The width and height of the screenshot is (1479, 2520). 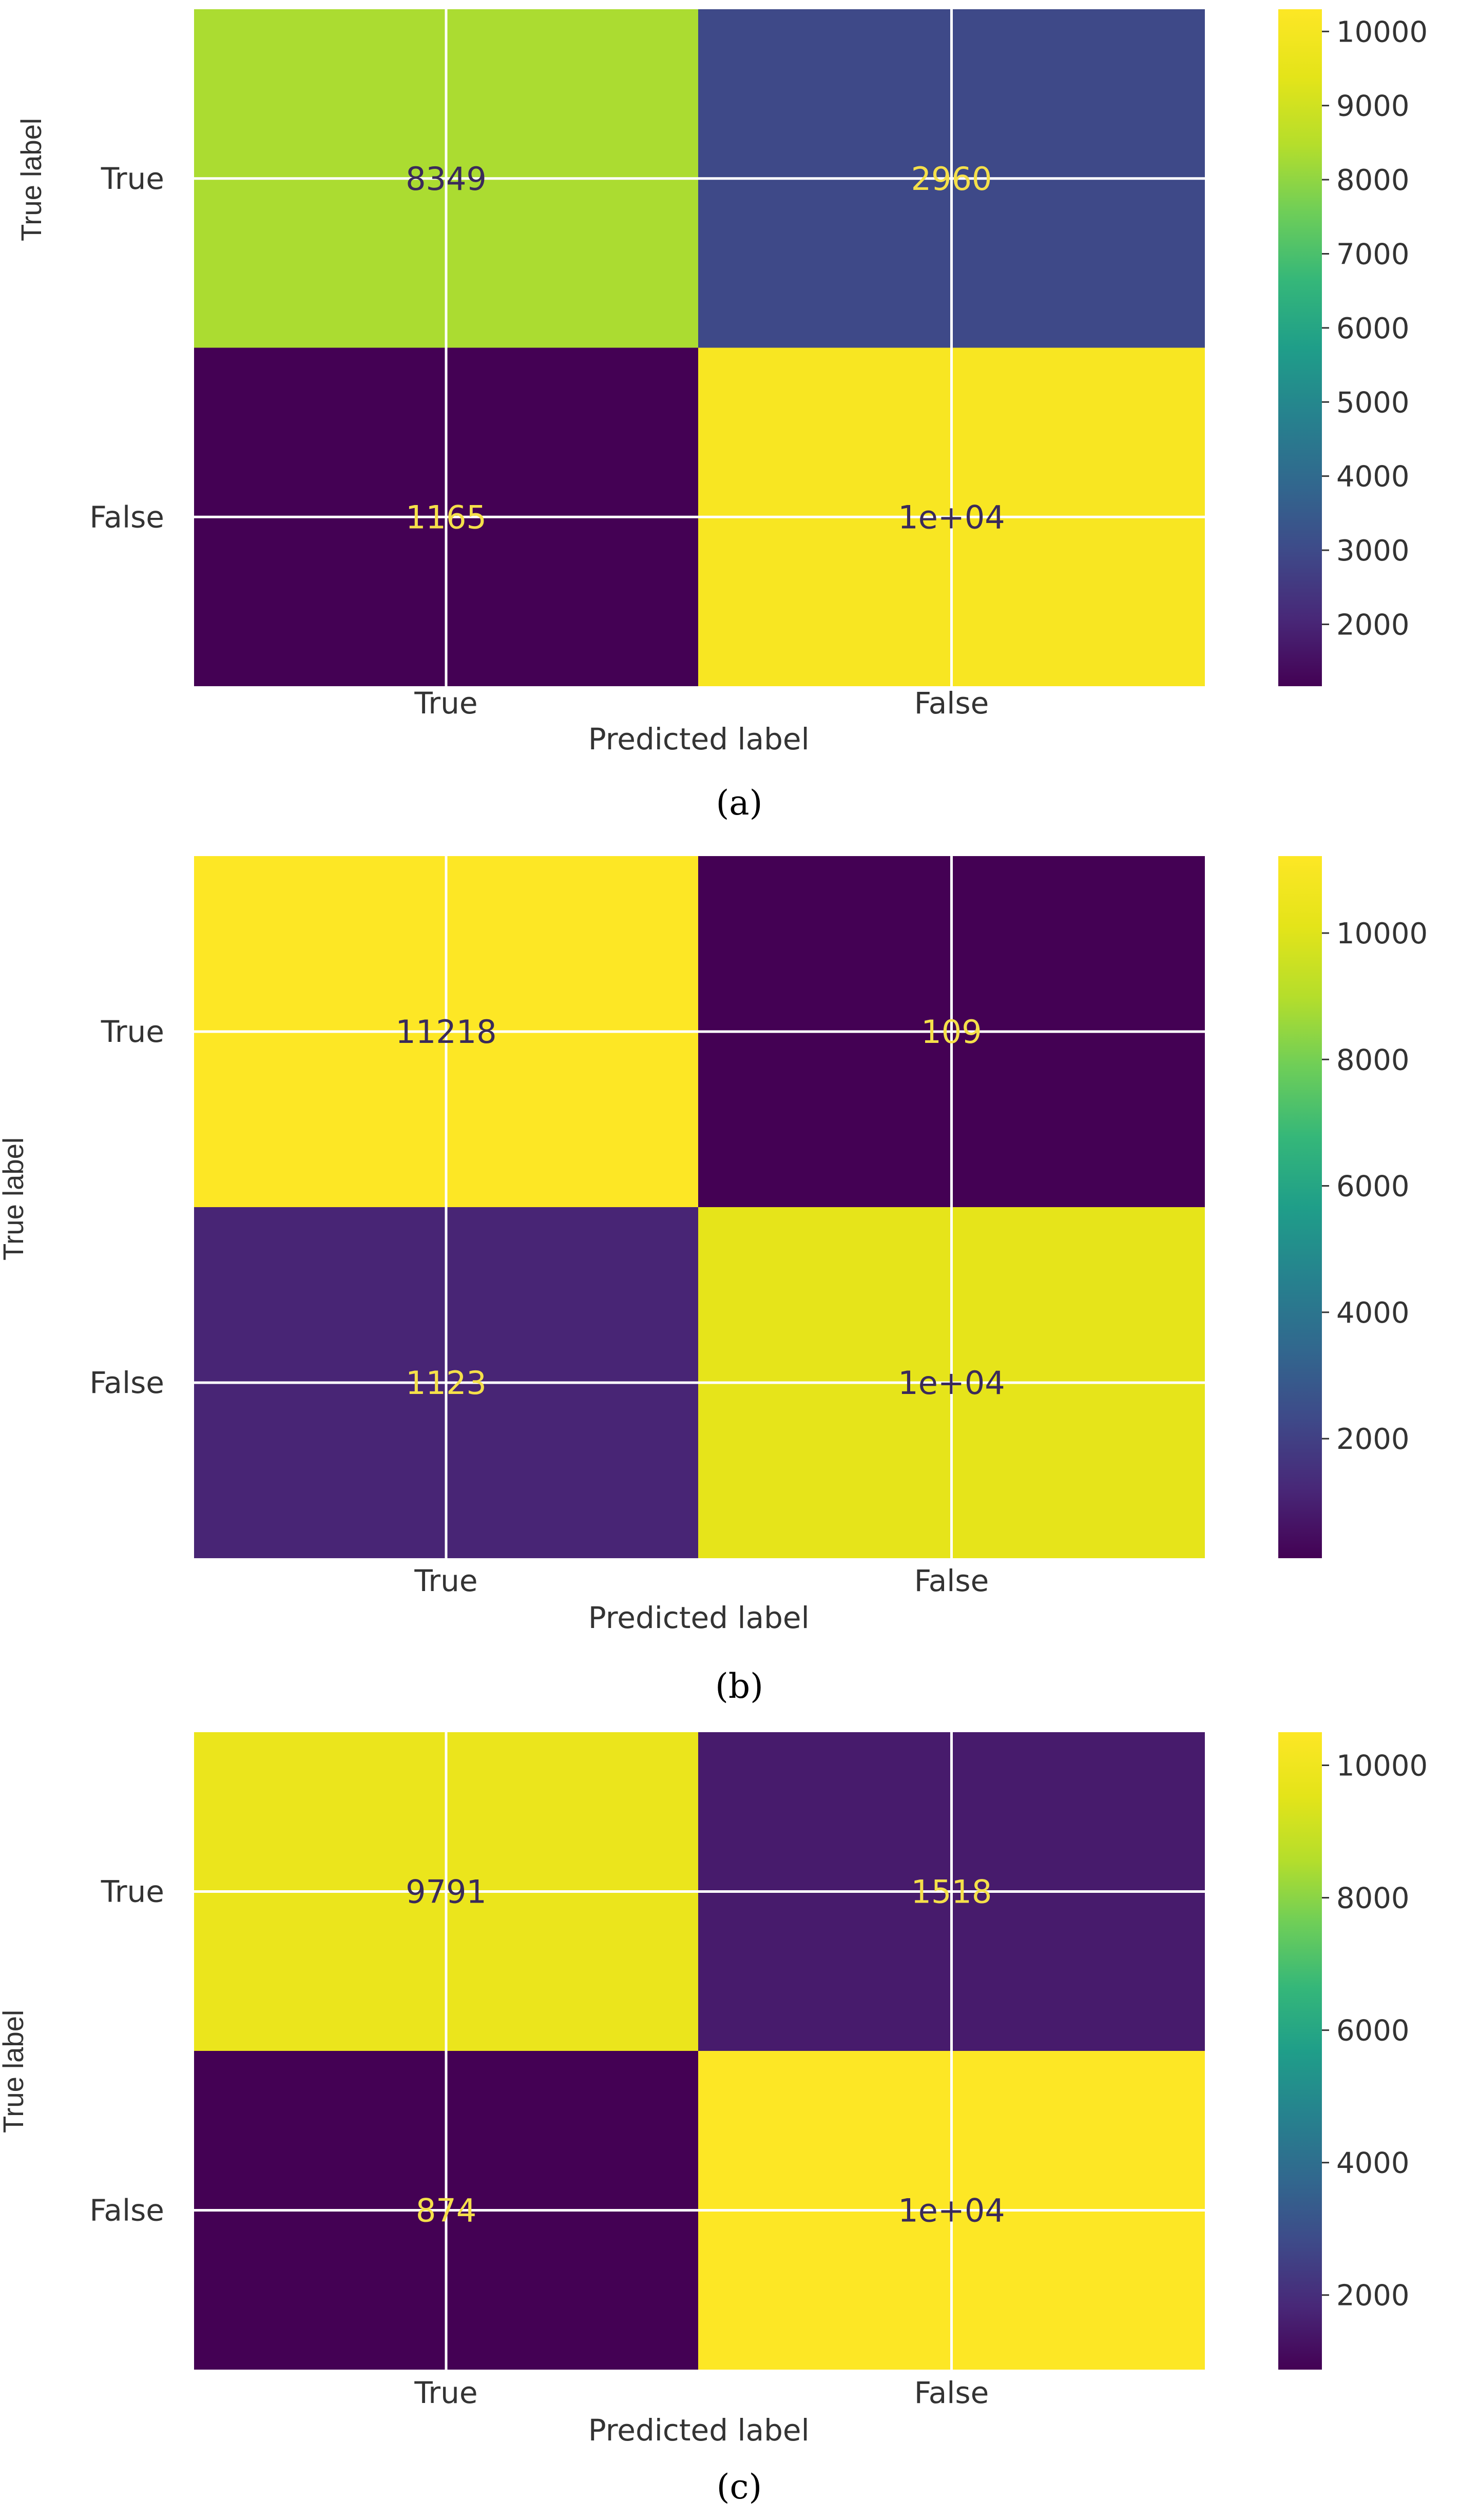 I want to click on figure-caption: (b), so click(x=739, y=1686).